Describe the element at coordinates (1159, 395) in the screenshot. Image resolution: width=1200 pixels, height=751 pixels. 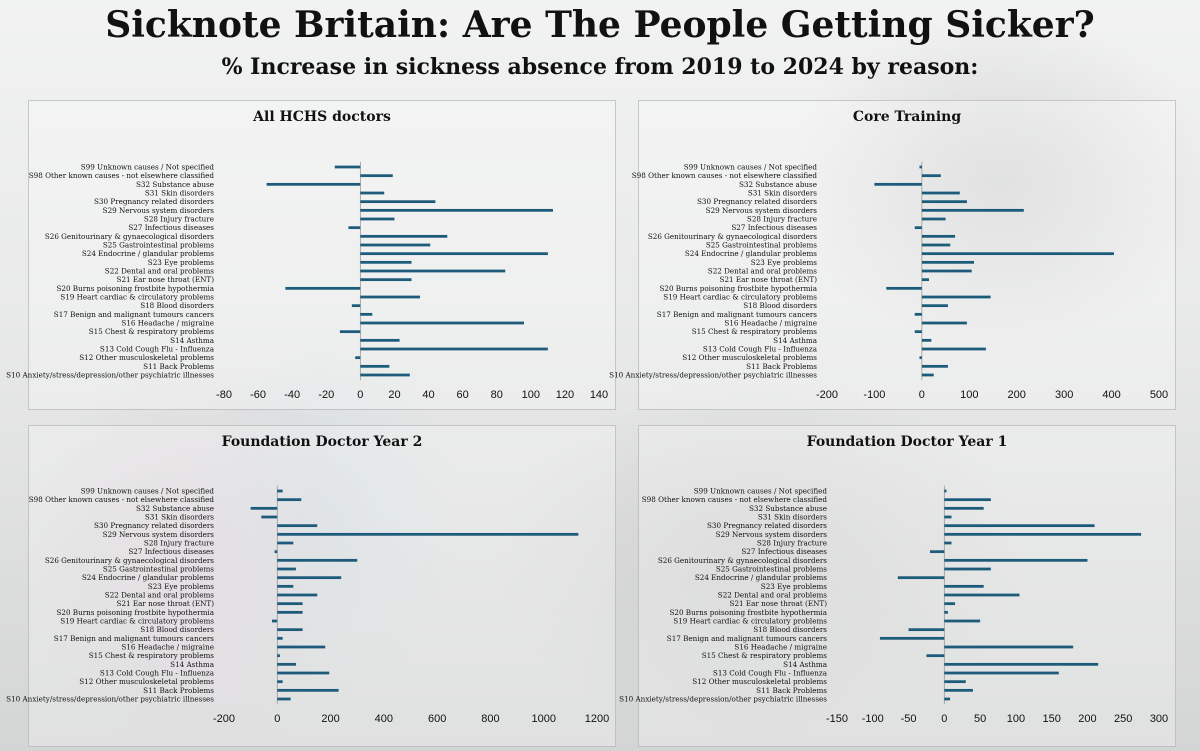
I see `x-tick-label: 500` at that location.